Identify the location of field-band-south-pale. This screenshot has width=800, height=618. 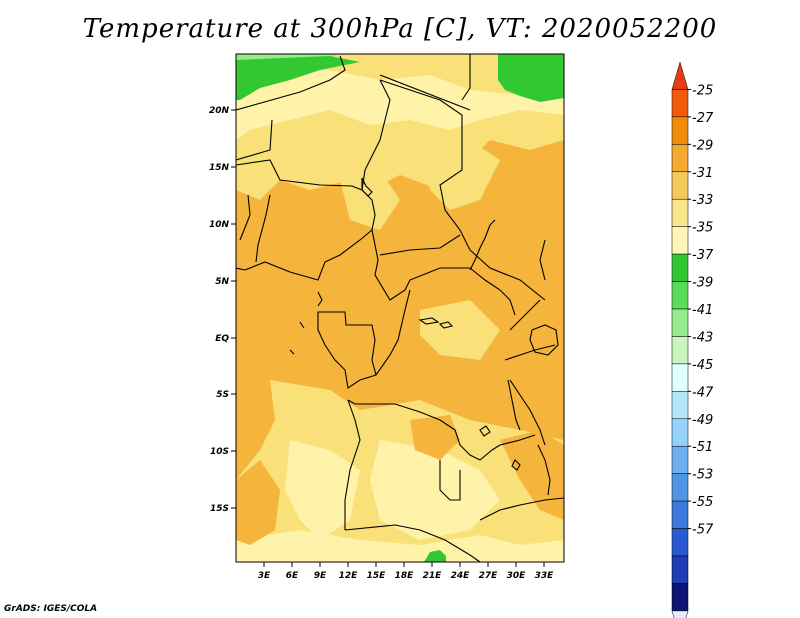
(322, 490).